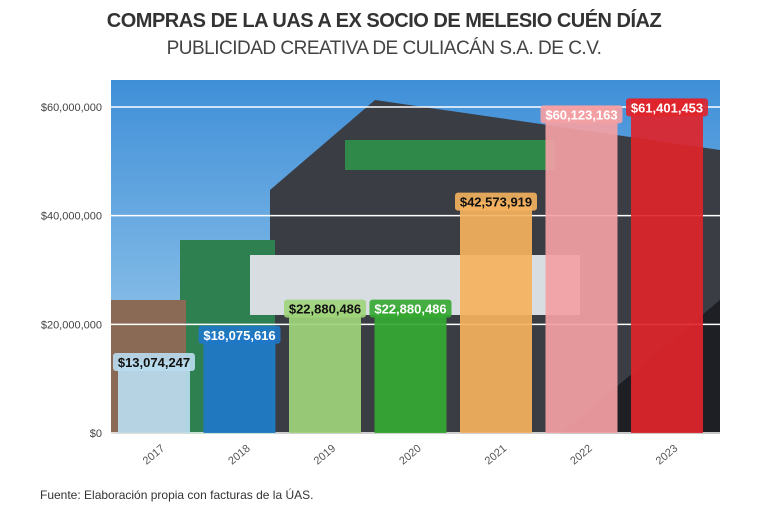 The image size is (768, 512). What do you see at coordinates (154, 397) in the screenshot?
I see `bar-2017` at bounding box center [154, 397].